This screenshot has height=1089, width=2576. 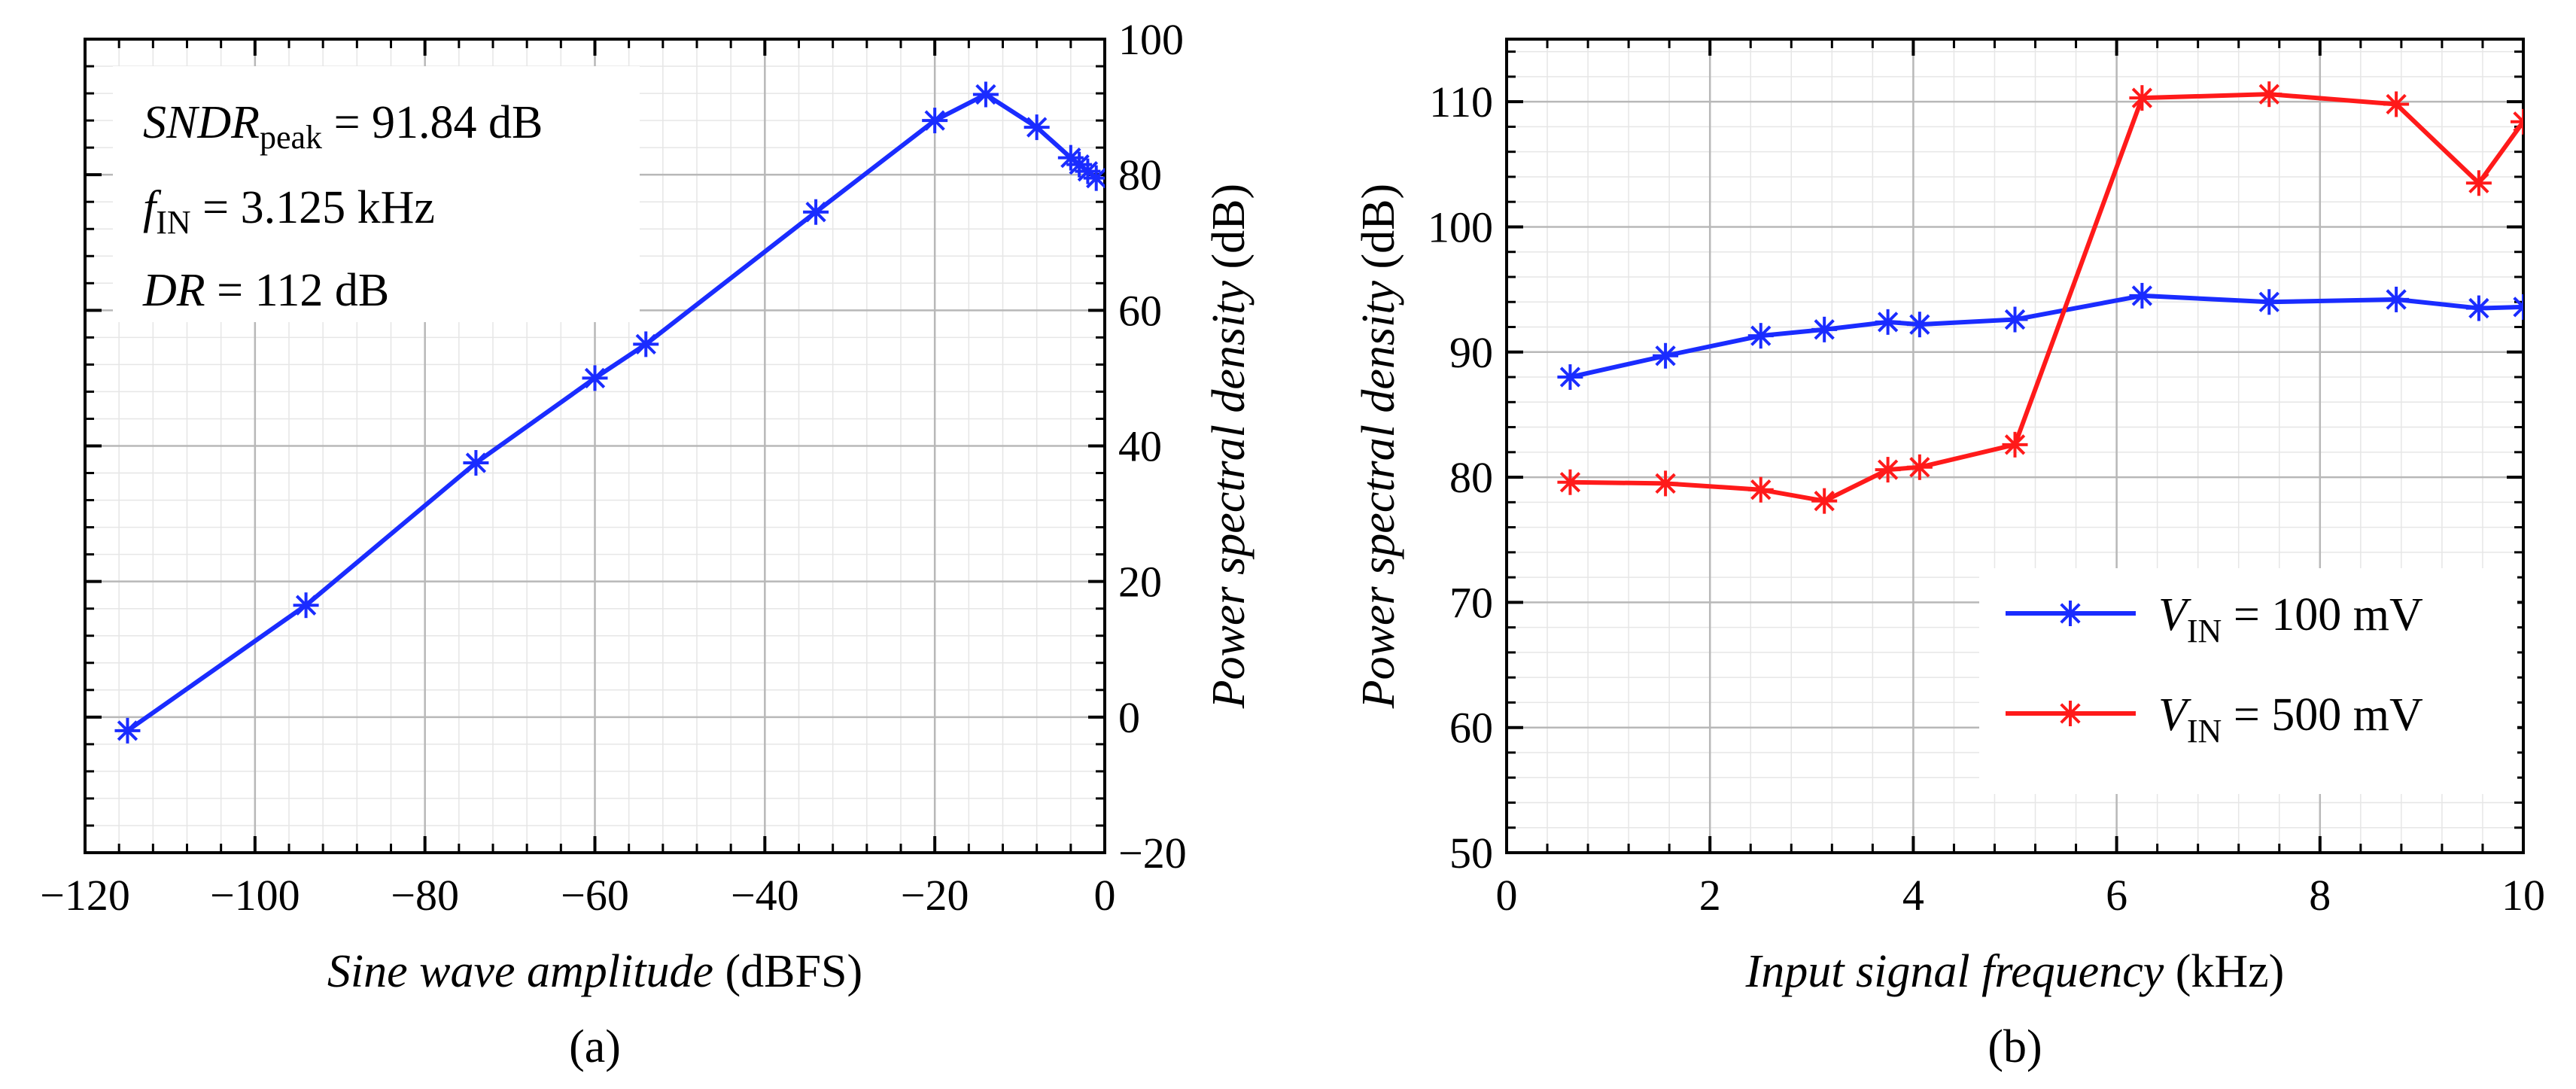 I want to click on x-tick-label: −60, so click(x=595, y=895).